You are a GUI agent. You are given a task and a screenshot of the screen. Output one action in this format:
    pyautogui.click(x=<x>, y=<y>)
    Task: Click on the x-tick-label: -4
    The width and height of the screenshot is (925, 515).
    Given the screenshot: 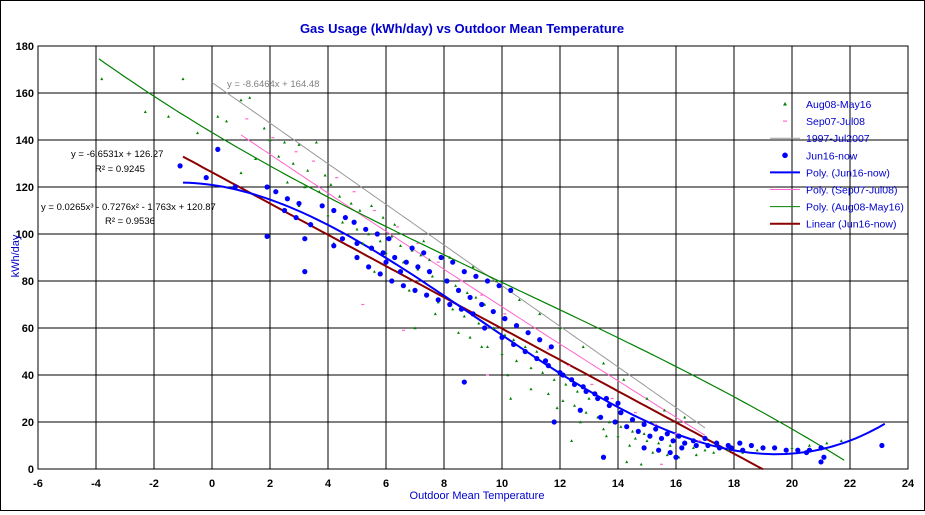 What is the action you would take?
    pyautogui.click(x=96, y=484)
    